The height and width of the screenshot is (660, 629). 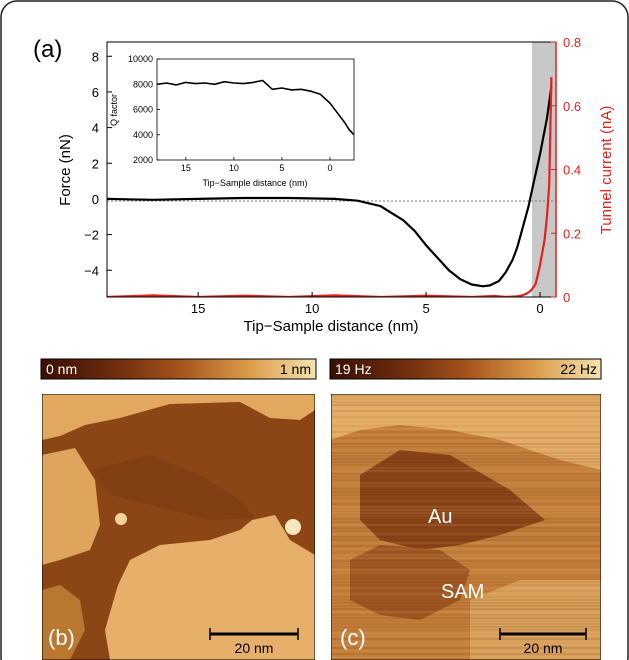 What do you see at coordinates (95, 199) in the screenshot?
I see `y-left-tick-label: 0` at bounding box center [95, 199].